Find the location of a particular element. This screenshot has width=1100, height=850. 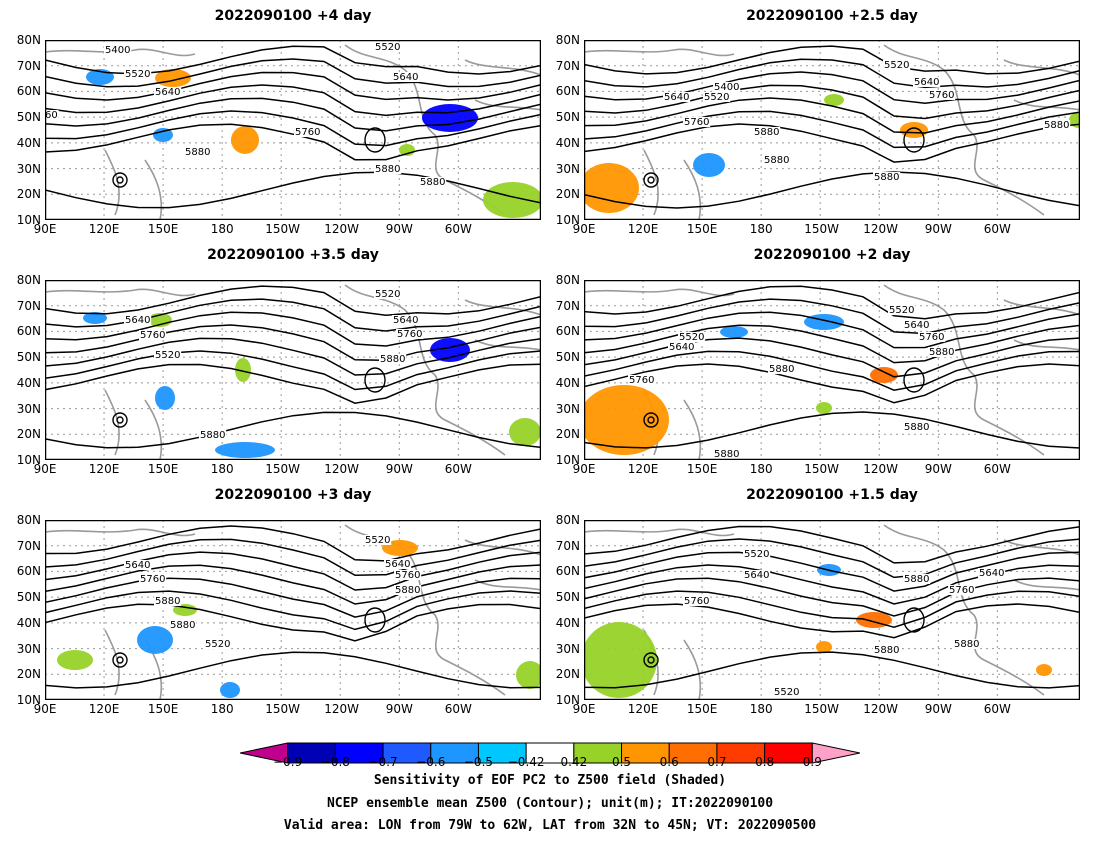

map-panel-4: 5520 5640 5760 5880 5880 5520 5640 5760 5880 5880 is located at coordinates (832, 370).